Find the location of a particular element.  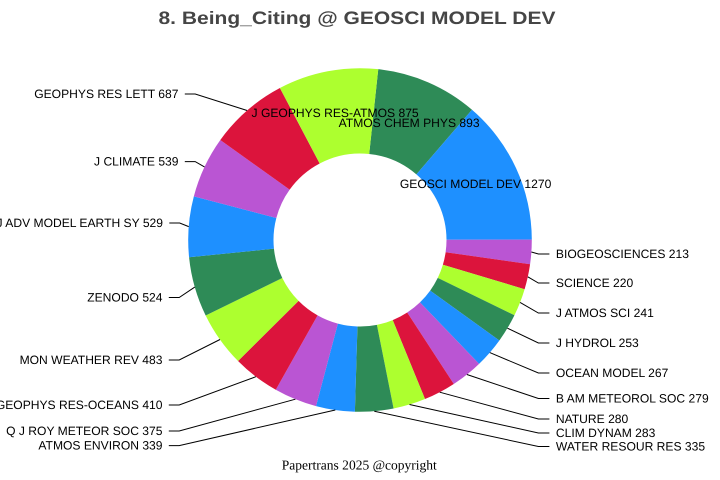

svg-text: J CLIMATE 539 is located at coordinates (136, 162).